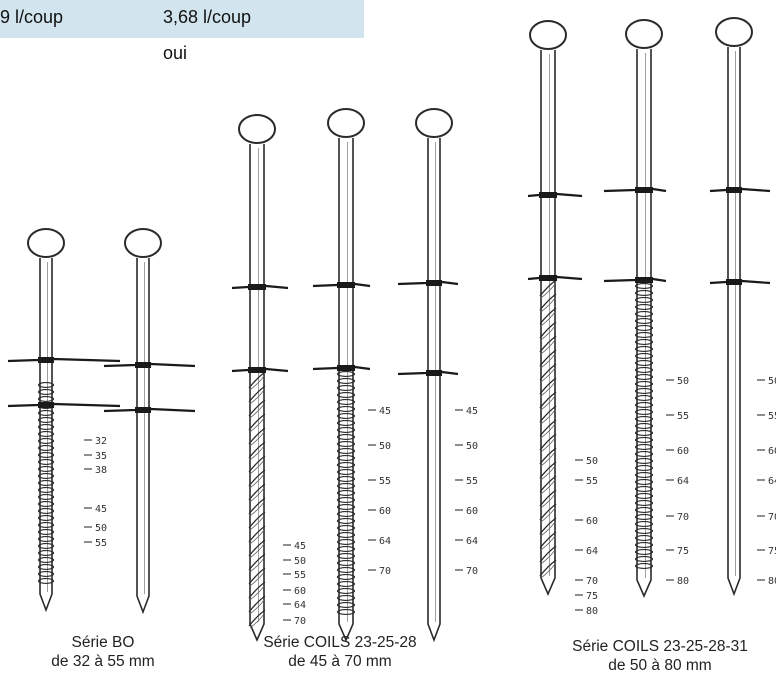 This screenshot has height=675, width=776. Describe the element at coordinates (683, 551) in the screenshot. I see `scale-label: 75` at that location.